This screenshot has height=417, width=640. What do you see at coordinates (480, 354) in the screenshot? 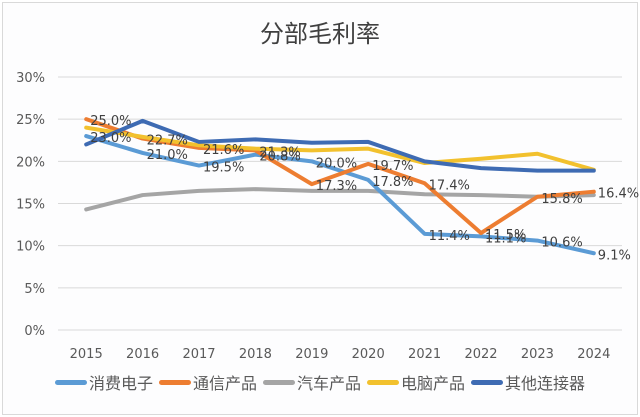
I see `x-tick-label: 2022` at bounding box center [480, 354].